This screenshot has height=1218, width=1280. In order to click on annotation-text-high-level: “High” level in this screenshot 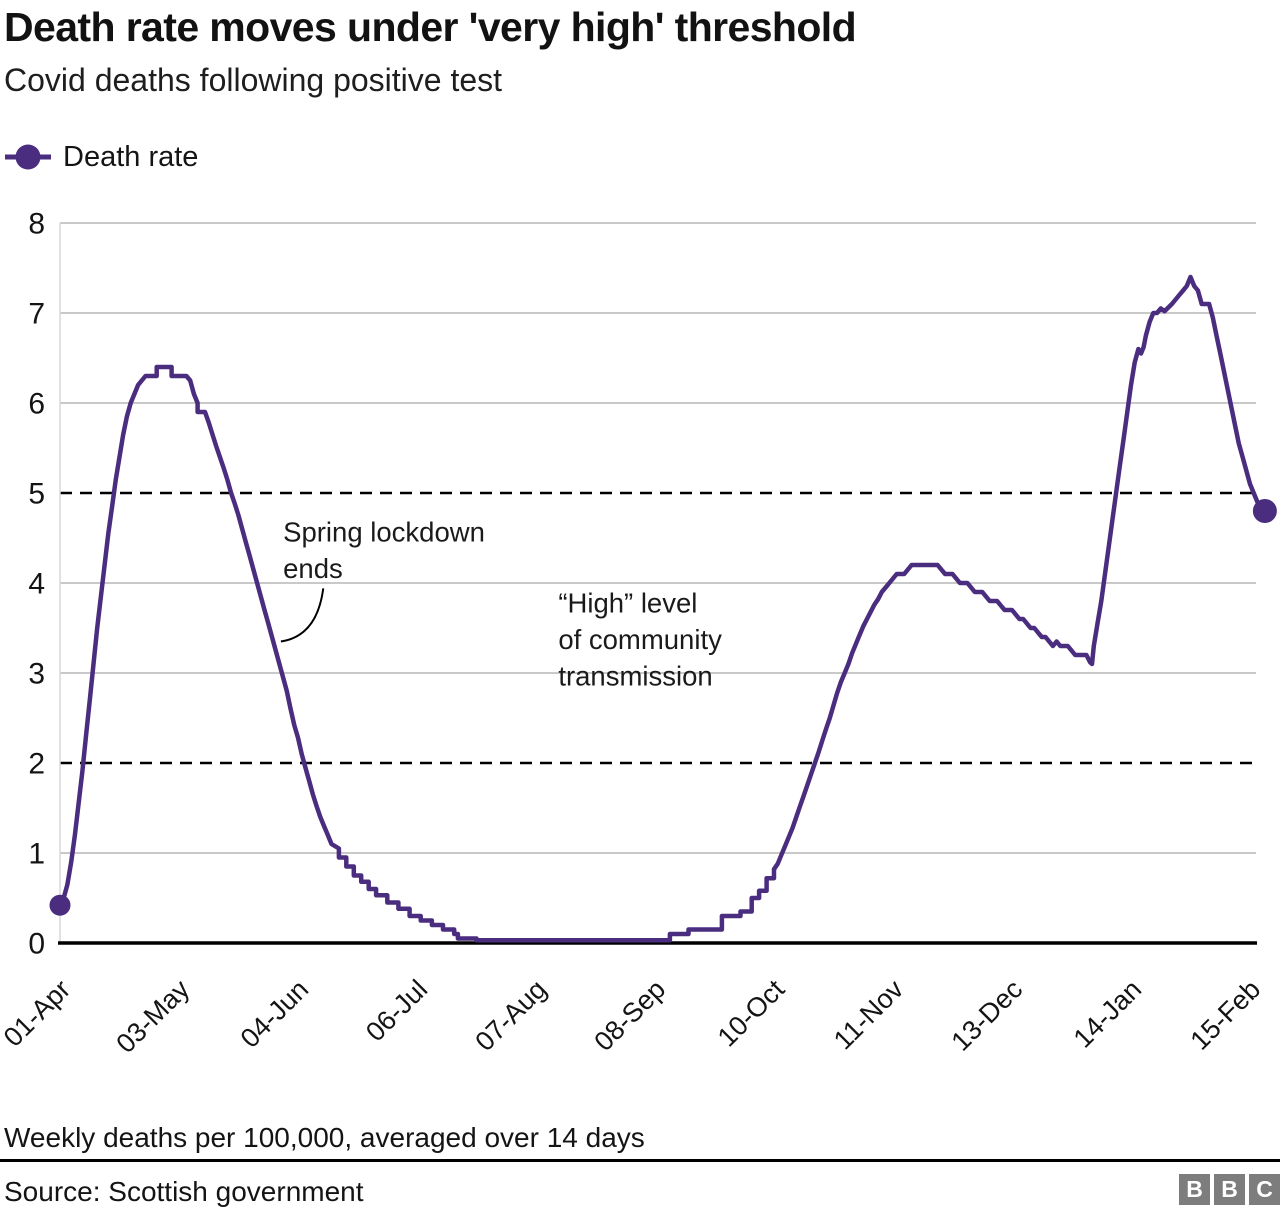, I will do `click(627, 602)`.